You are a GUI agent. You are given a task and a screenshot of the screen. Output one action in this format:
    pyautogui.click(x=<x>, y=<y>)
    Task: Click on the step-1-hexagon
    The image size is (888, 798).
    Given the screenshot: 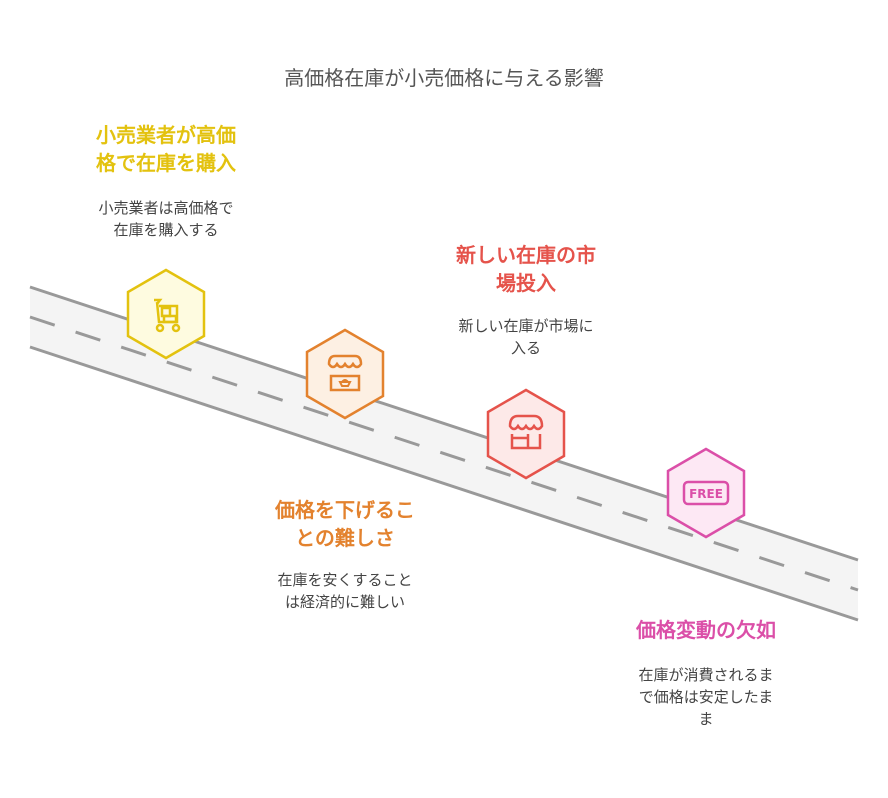 What is the action you would take?
    pyautogui.click(x=166, y=314)
    